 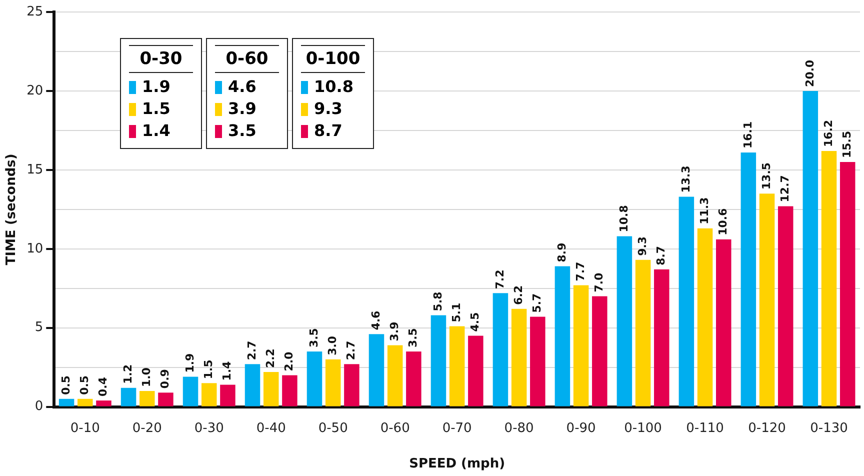 What do you see at coordinates (599, 282) in the screenshot?
I see `data-label: 7.0` at bounding box center [599, 282].